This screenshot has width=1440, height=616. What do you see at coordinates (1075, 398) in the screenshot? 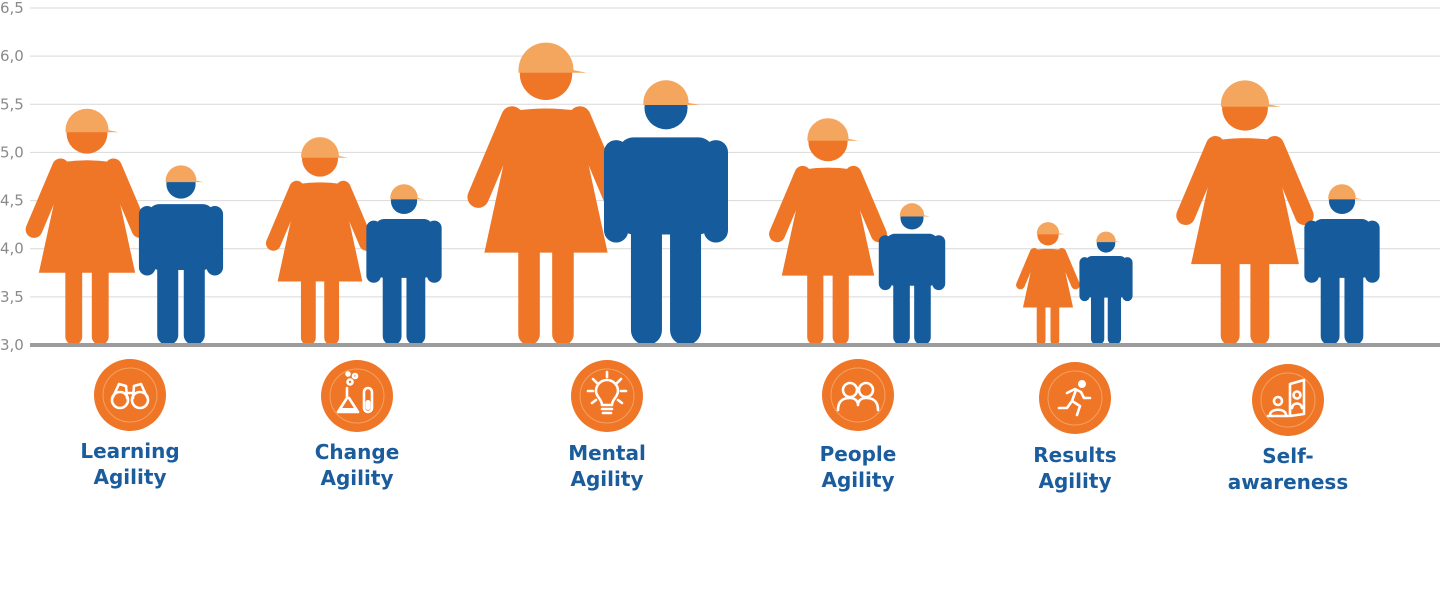
I see `running-icon` at bounding box center [1075, 398].